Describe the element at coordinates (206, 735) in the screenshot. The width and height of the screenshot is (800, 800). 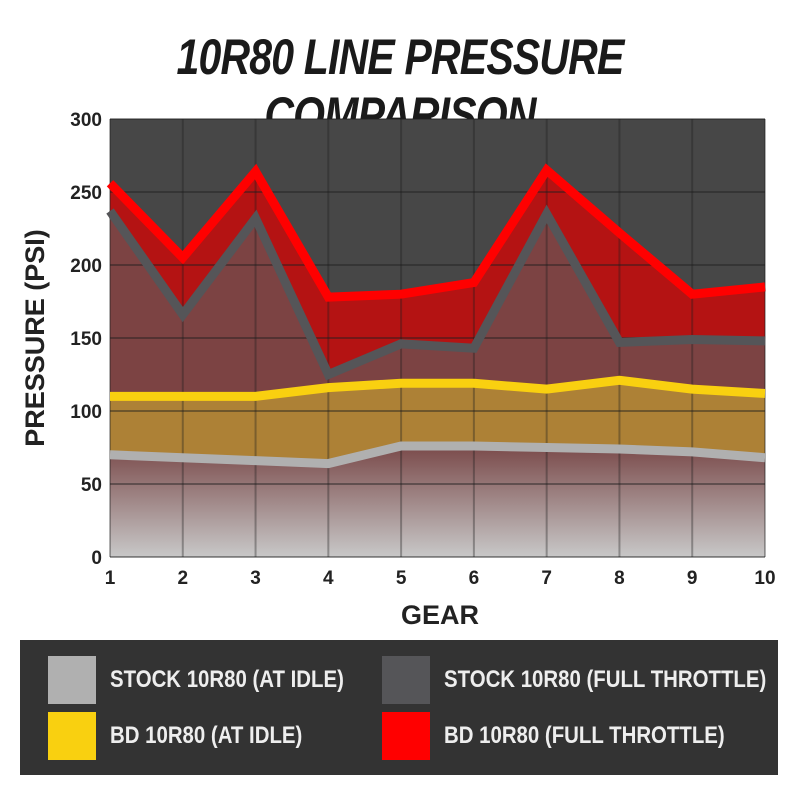
I see `legend-label: BD 10R80 (AT IDLE)` at that location.